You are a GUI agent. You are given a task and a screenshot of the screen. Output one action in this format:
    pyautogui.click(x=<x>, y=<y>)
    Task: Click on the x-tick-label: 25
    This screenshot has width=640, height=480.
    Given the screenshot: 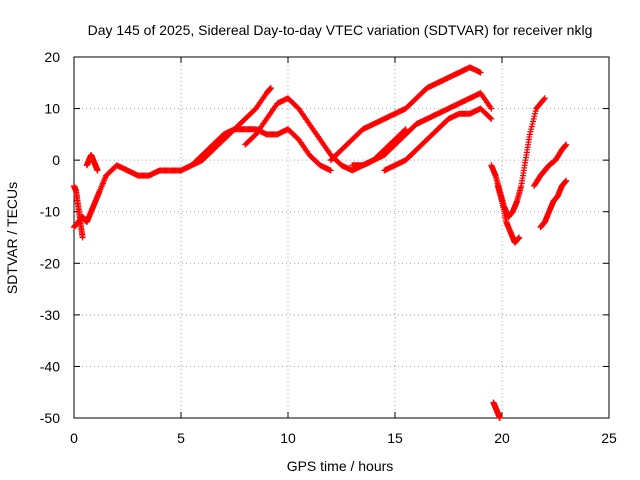 What is the action you would take?
    pyautogui.click(x=609, y=438)
    